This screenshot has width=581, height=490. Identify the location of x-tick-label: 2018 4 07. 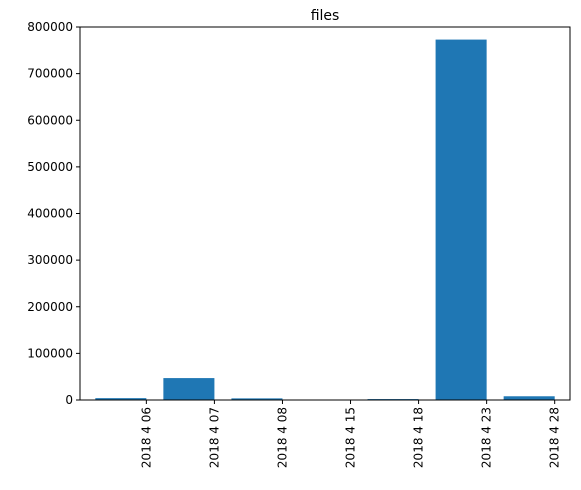
(214, 437).